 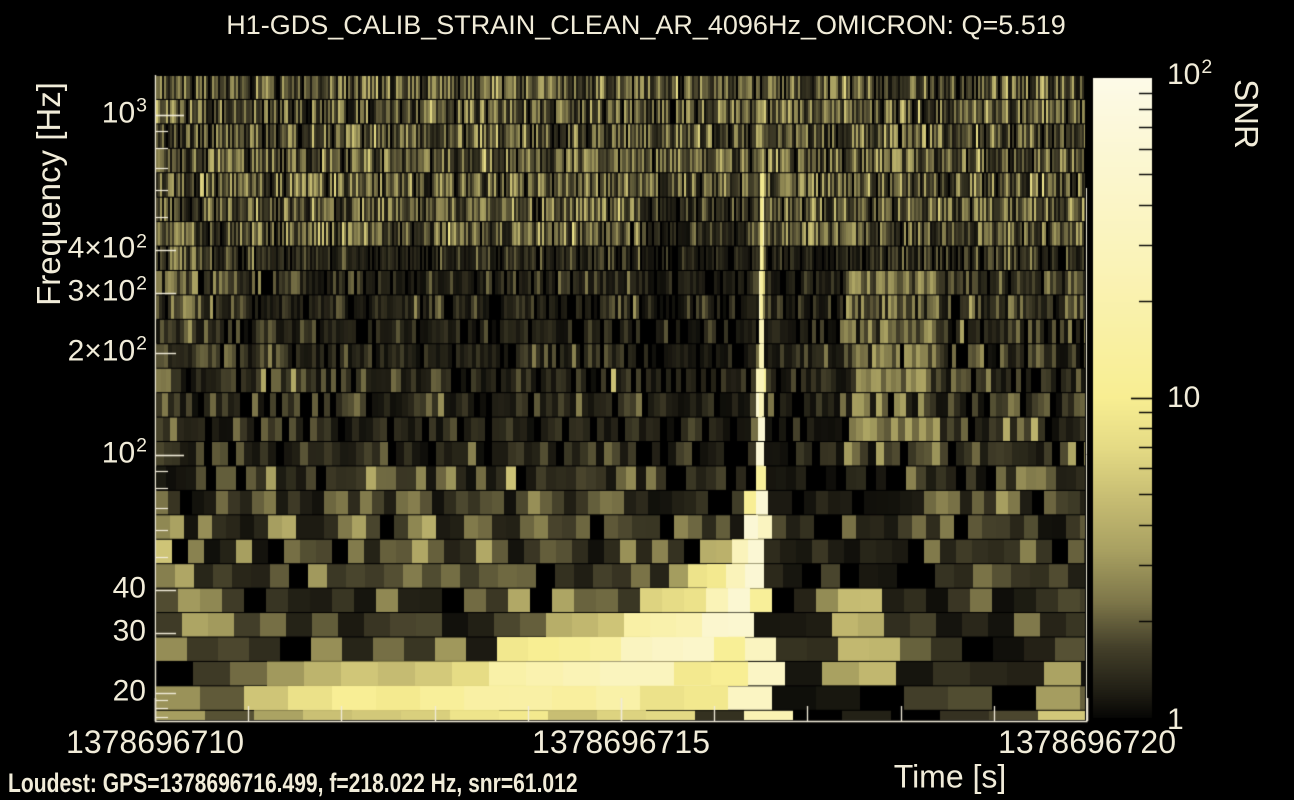 I want to click on colorbar-tick-label: 1, so click(x=1175, y=719).